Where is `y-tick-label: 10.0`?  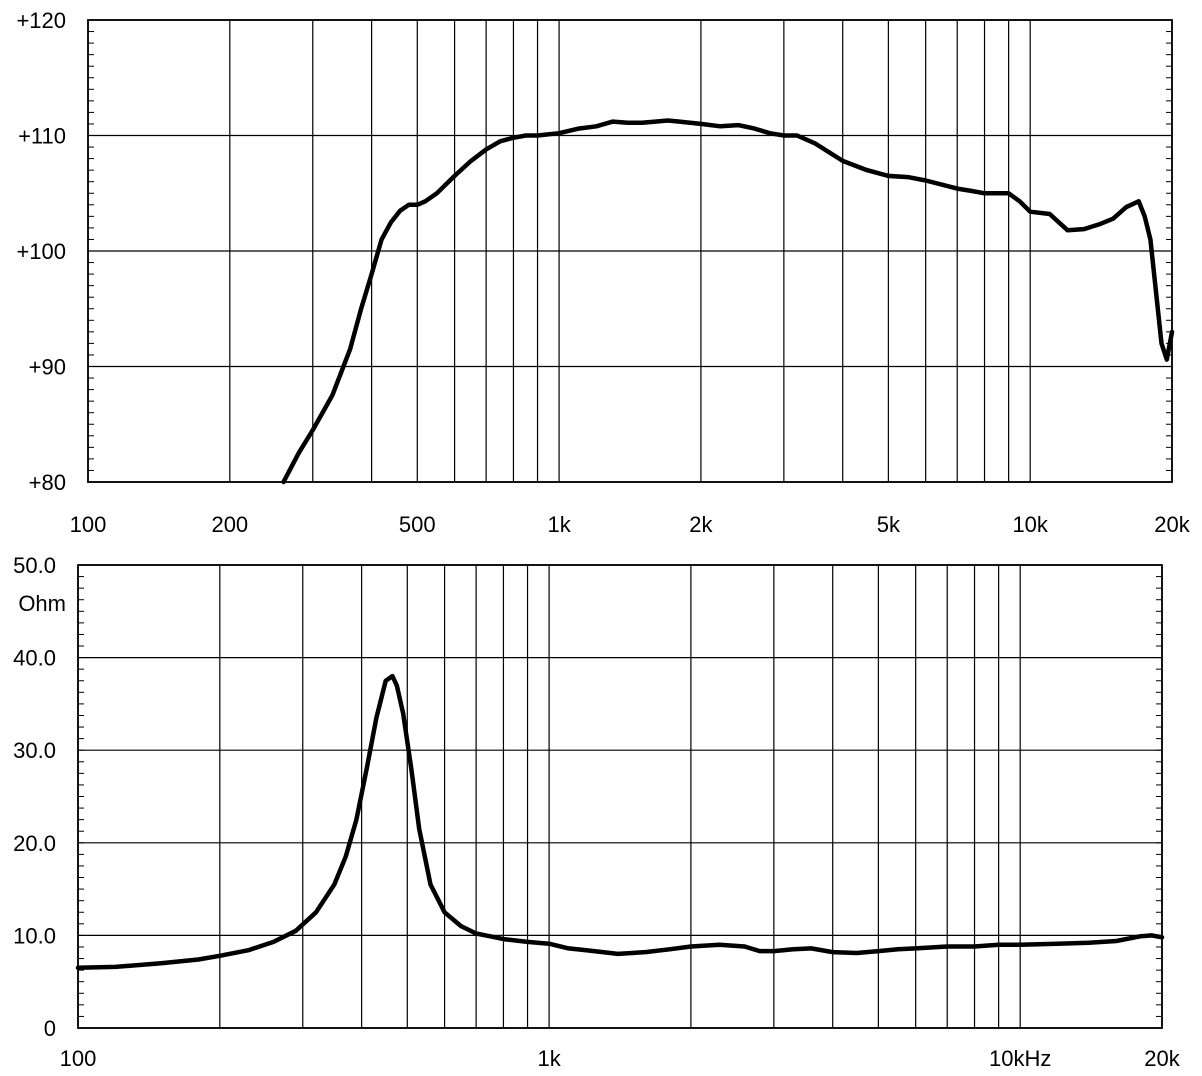 y-tick-label: 10.0 is located at coordinates (34, 935).